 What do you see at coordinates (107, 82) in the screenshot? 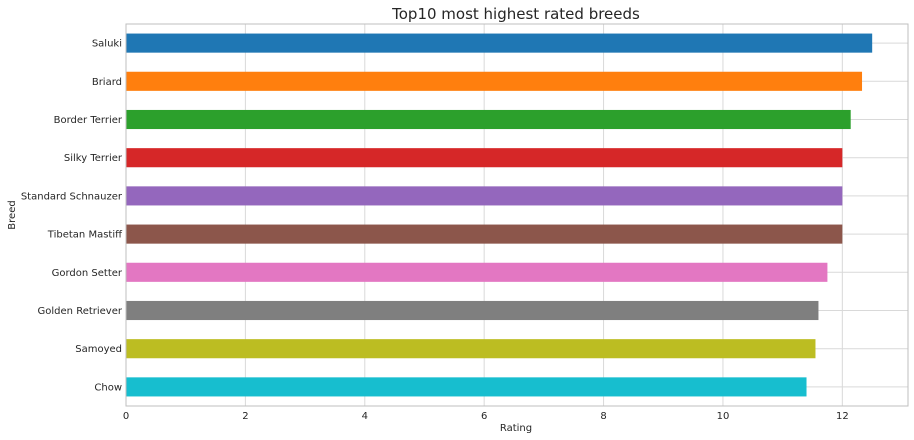
I see `y-tick-label: Briard` at bounding box center [107, 82].